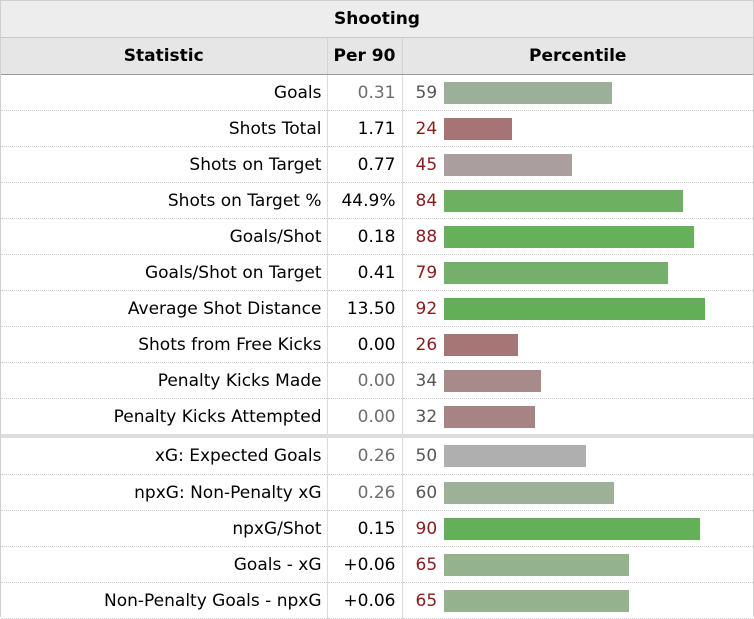 This screenshot has width=754, height=619. Describe the element at coordinates (426, 128) in the screenshot. I see `percentile-value: 24` at that location.